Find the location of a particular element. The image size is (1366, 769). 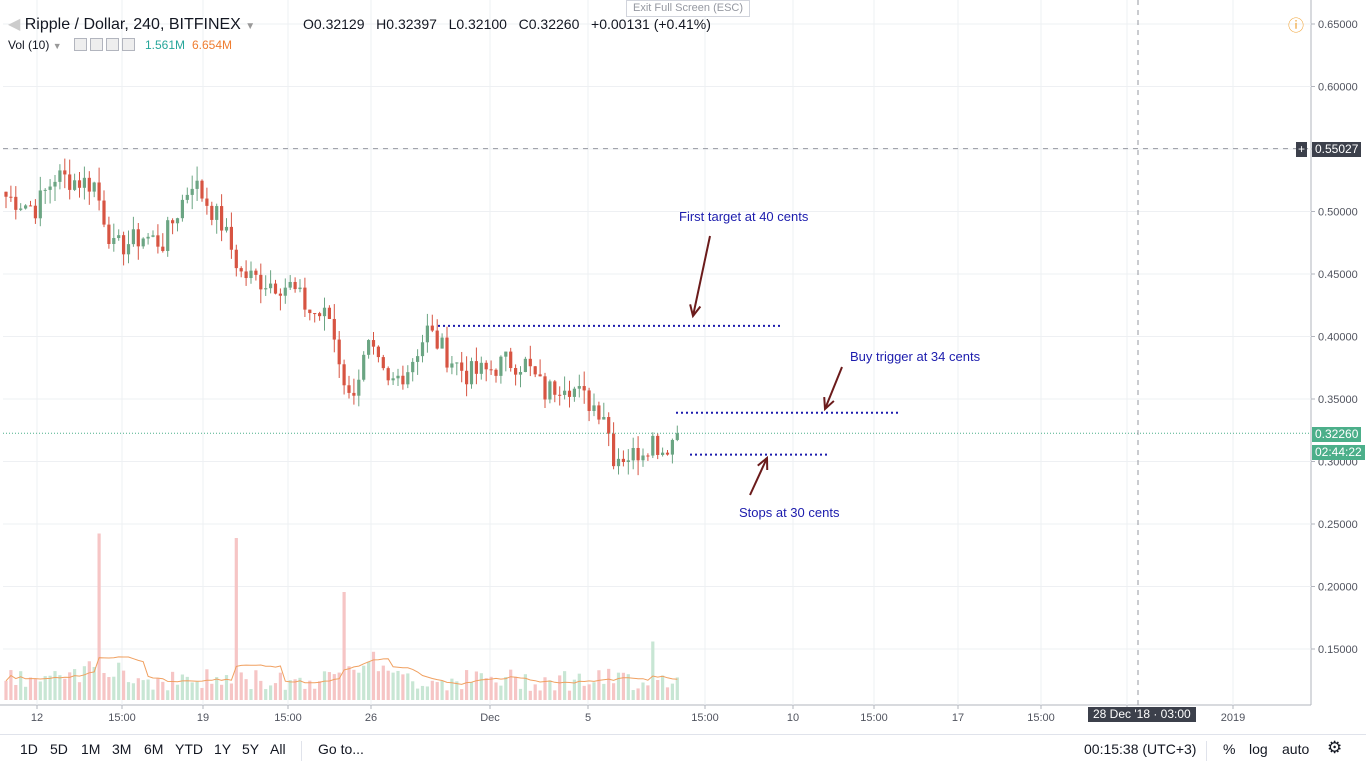

clock-timezone: 00:15:38 (UTC+3) is located at coordinates (1140, 749).